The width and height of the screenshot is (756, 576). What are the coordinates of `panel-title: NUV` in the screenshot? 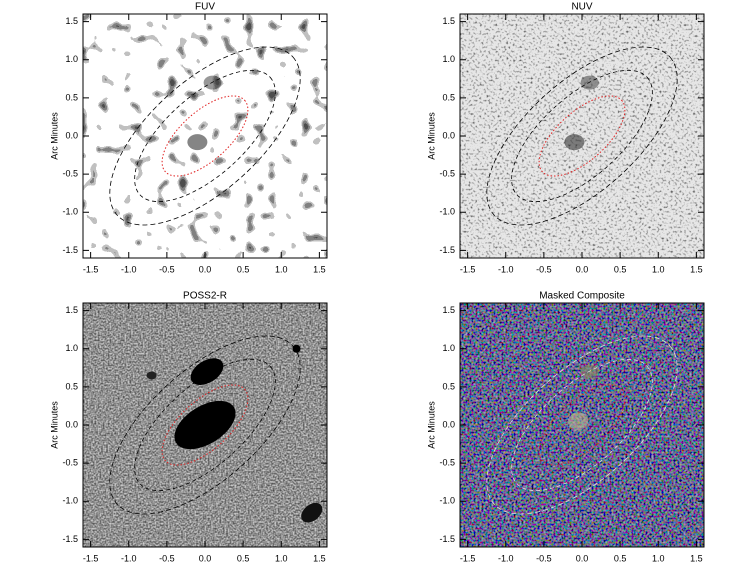 It's located at (581, 7).